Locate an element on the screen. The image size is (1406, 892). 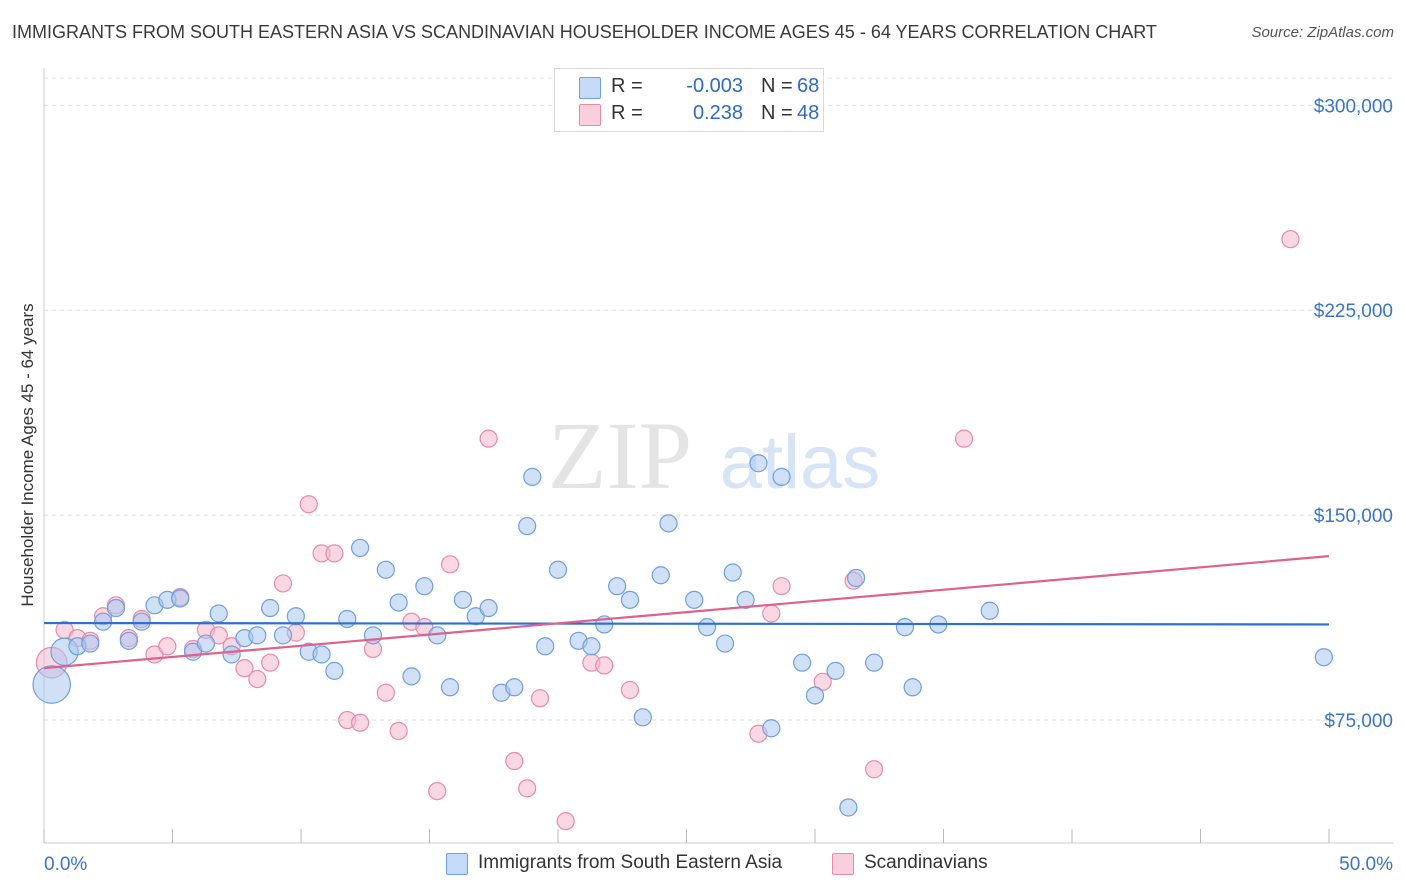
watermark-zip: ZIP is located at coordinates (620, 455).